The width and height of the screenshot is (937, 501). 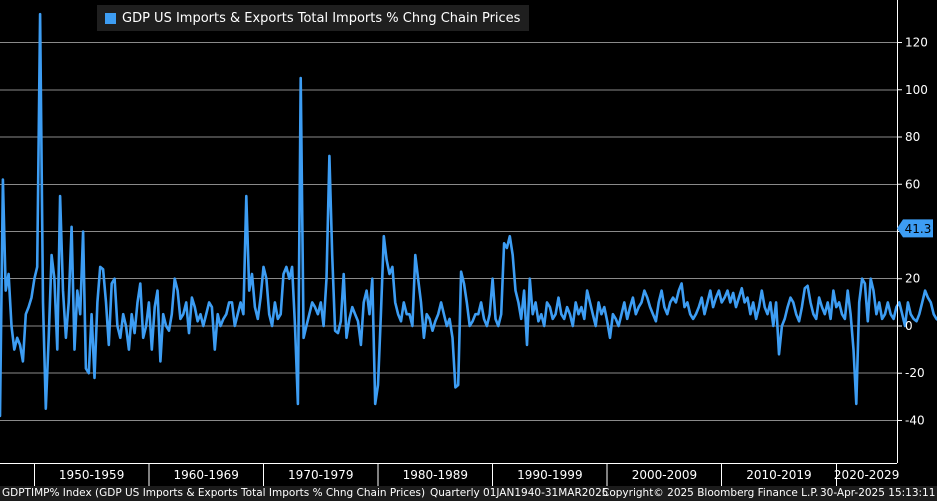 I want to click on last-value-badge: 41.3, so click(x=915, y=228).